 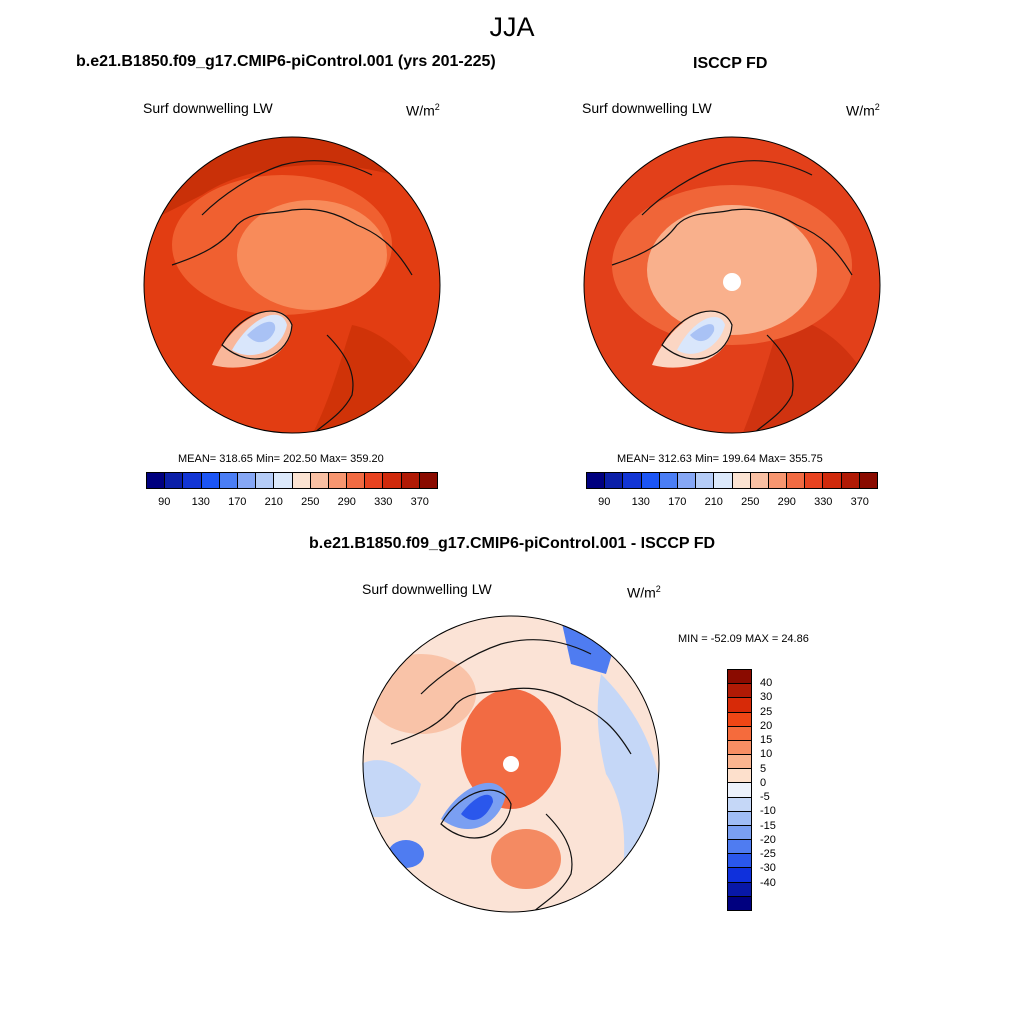 I want to click on panel3-colorbar-tick-label: -25, so click(x=768, y=854).